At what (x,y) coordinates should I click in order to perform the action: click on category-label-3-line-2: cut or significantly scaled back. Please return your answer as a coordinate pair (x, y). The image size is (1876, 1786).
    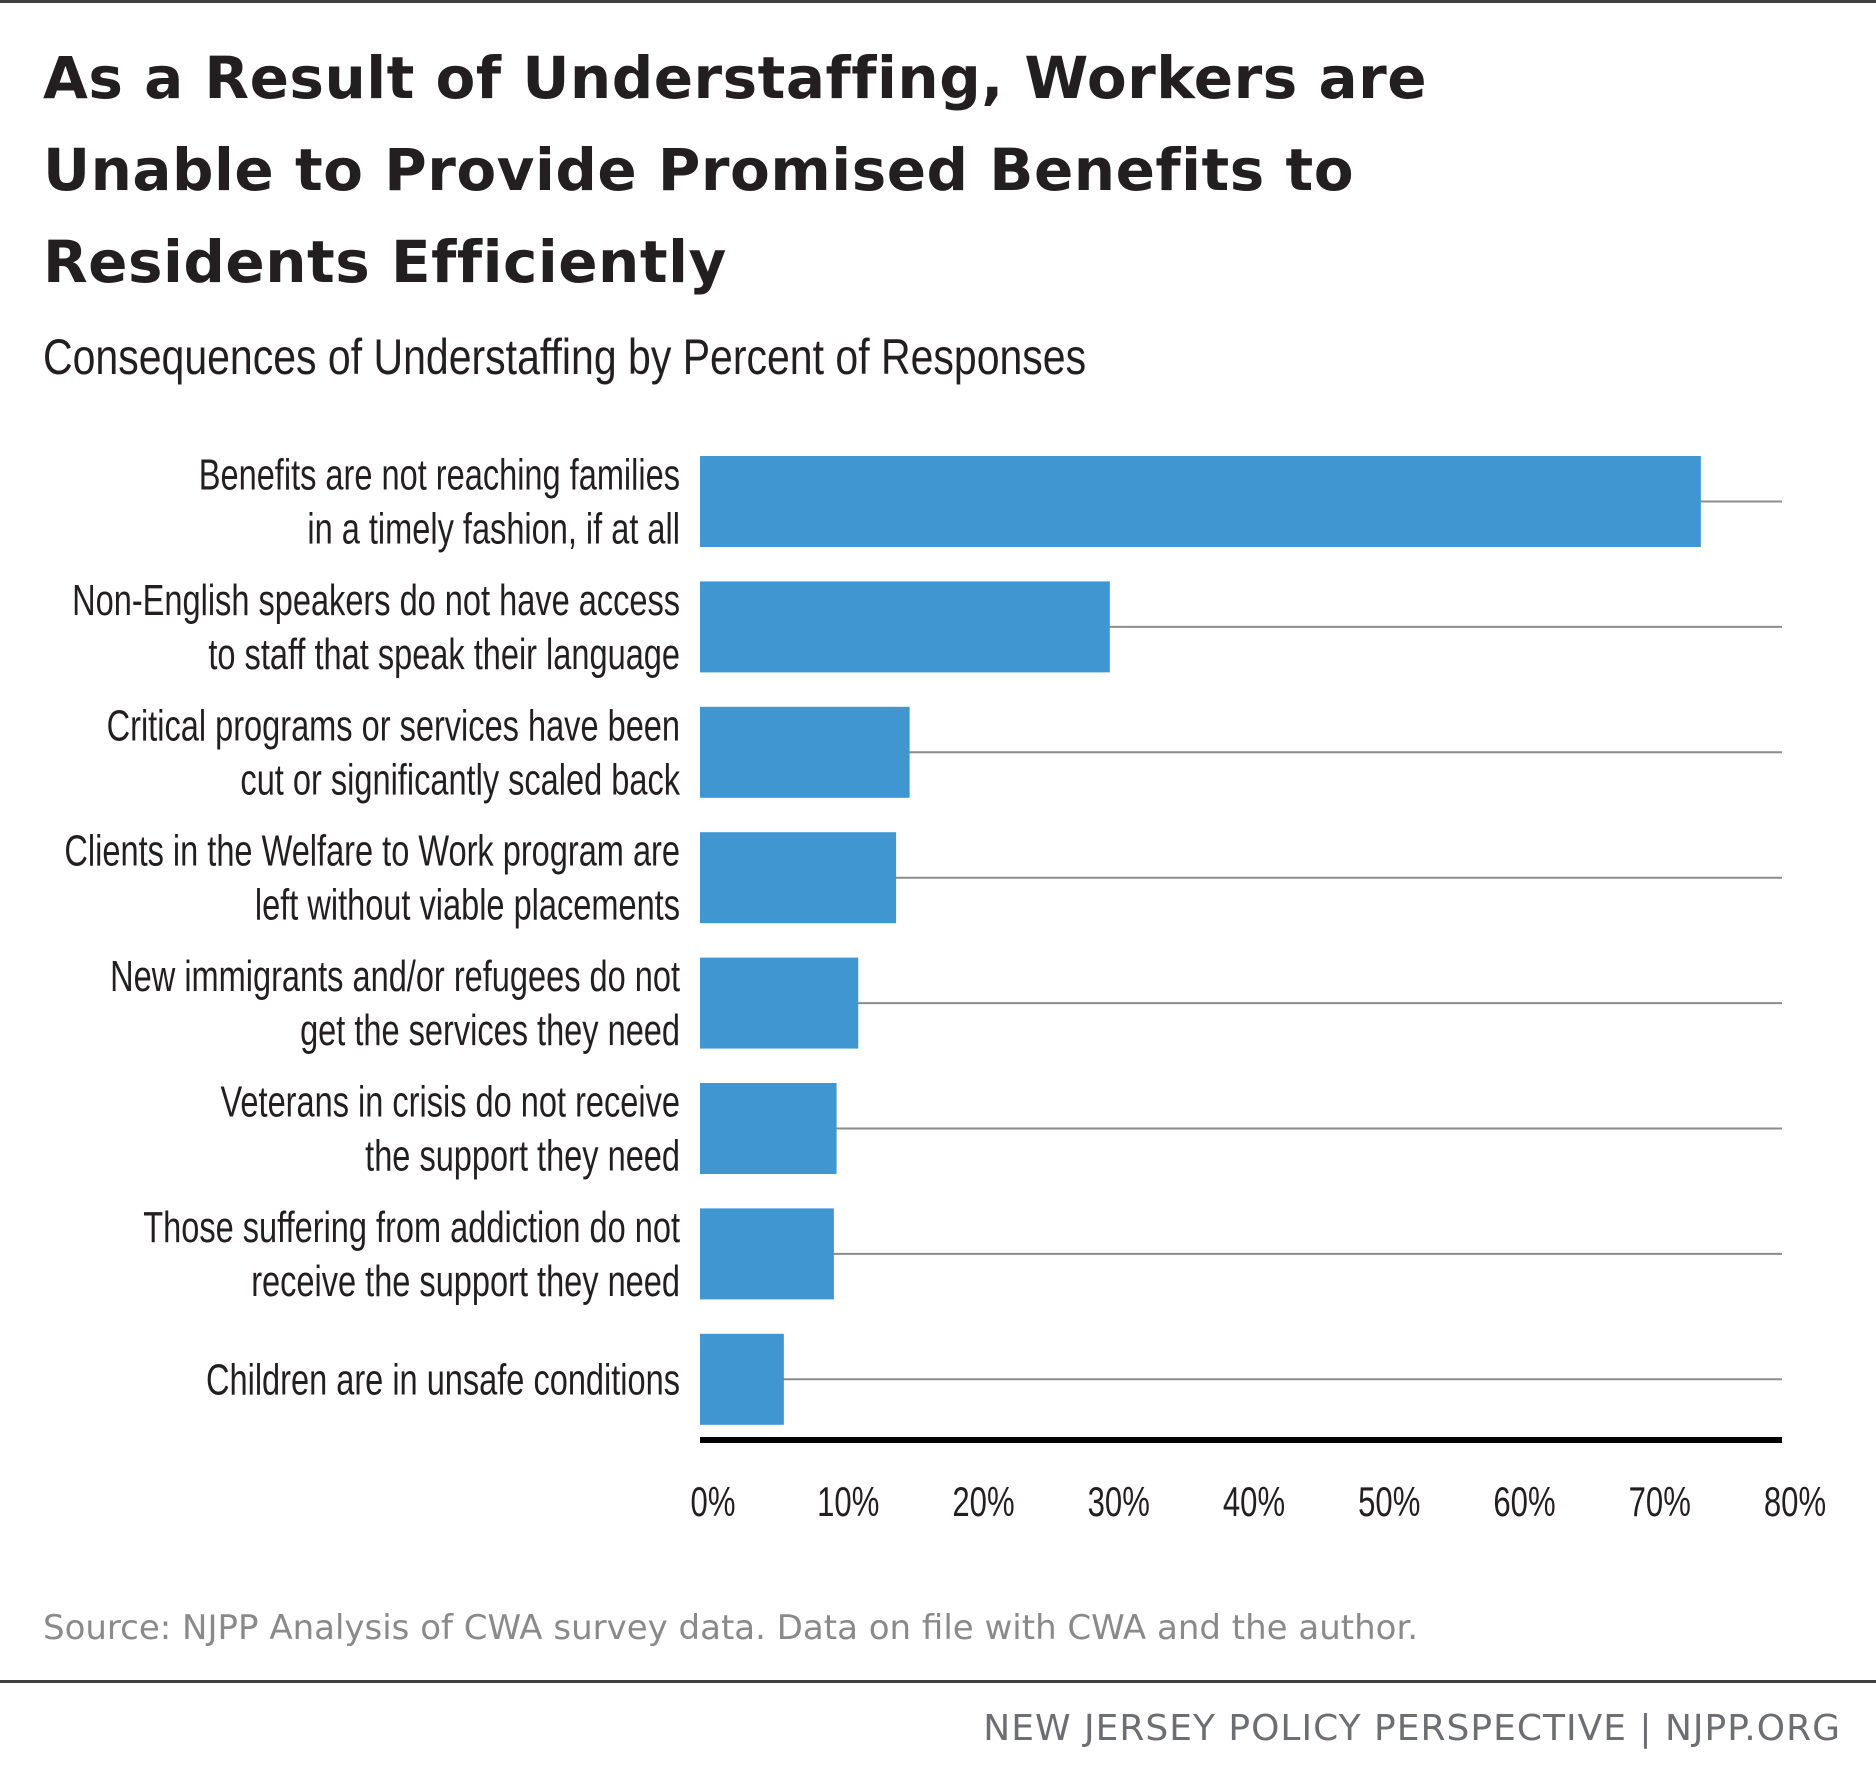
    Looking at the image, I should click on (460, 780).